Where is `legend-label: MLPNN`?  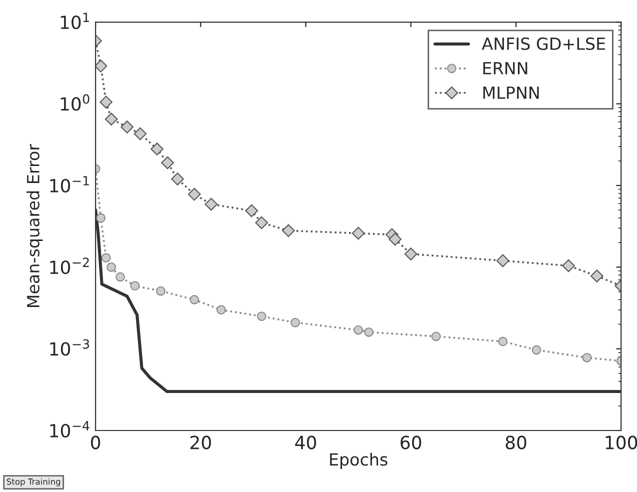 legend-label: MLPNN is located at coordinates (511, 92).